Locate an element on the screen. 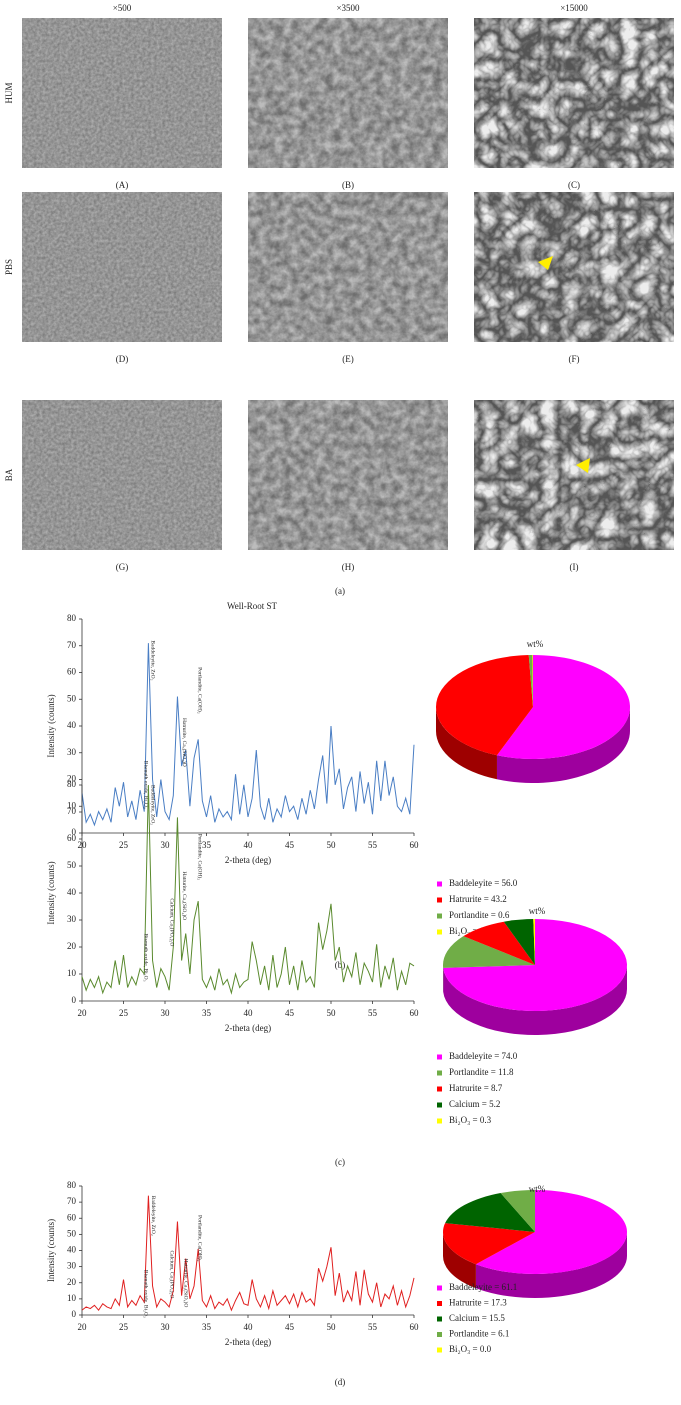 Image resolution: width=681 pixels, height=1405 pixels. y-tick-label: 80 is located at coordinates (72, 784).